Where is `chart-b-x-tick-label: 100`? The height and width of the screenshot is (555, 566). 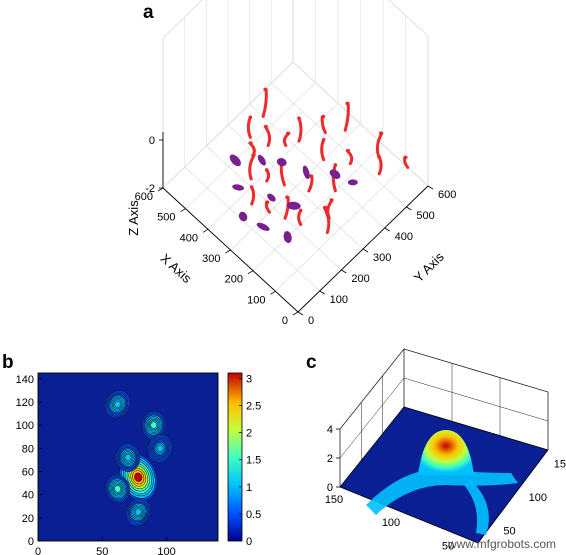
chart-b-x-tick-label: 100 is located at coordinates (166, 550).